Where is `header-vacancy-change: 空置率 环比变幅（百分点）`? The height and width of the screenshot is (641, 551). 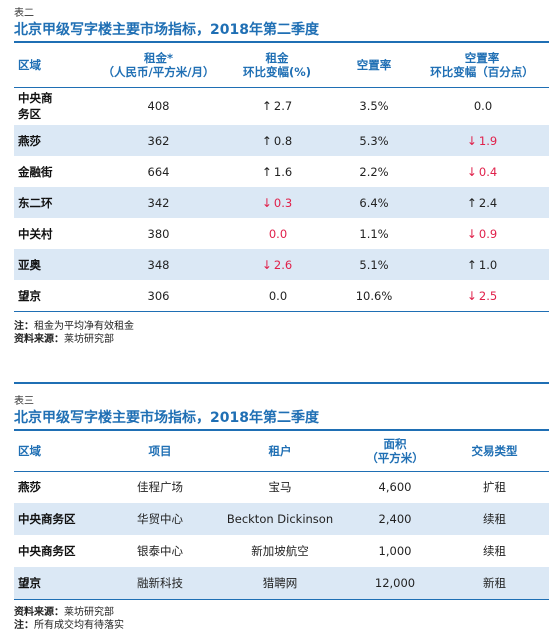
header-vacancy-change: 空置率 环比变幅（百分点） is located at coordinates (482, 65).